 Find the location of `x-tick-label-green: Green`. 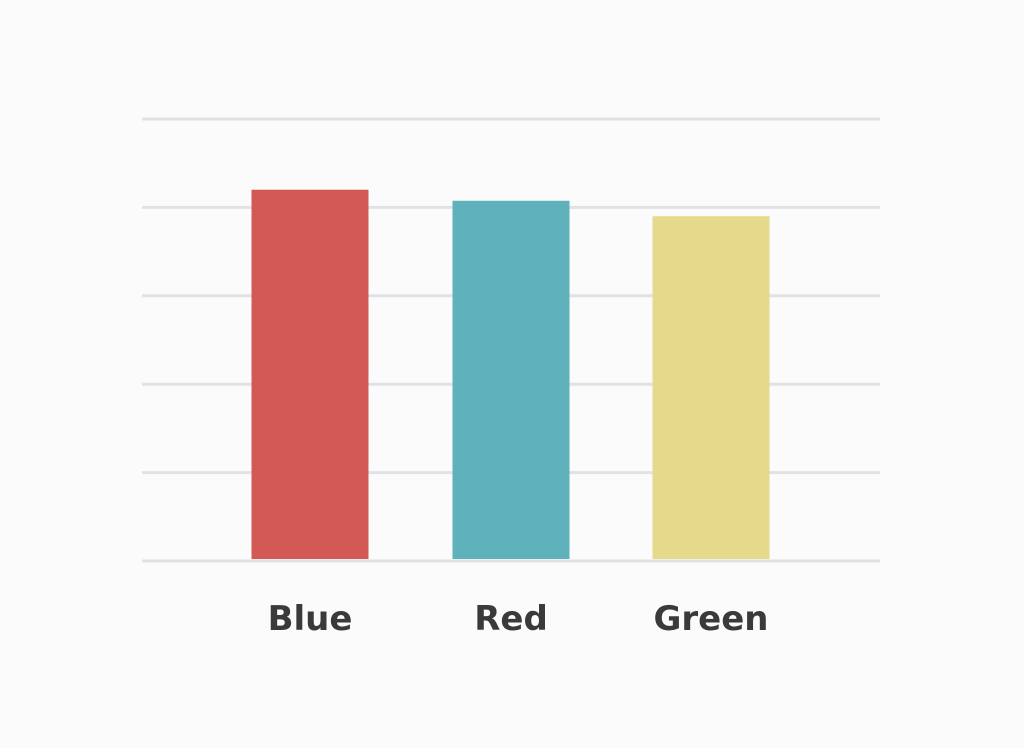

x-tick-label-green: Green is located at coordinates (711, 619).